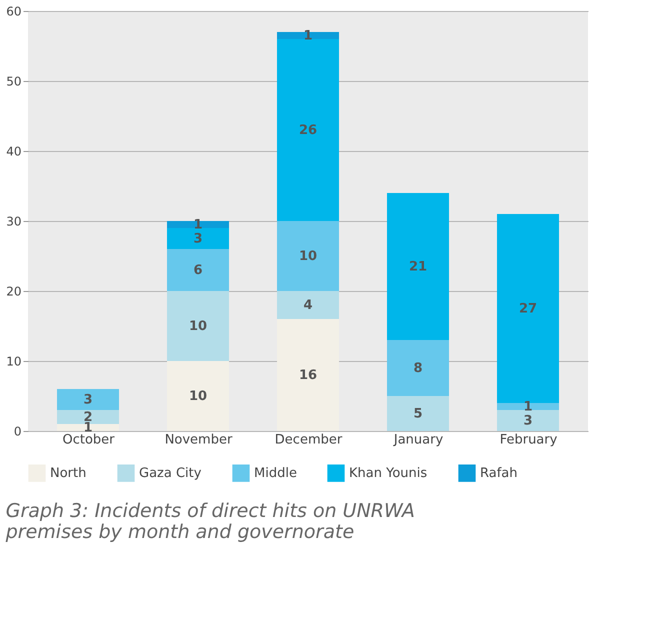  What do you see at coordinates (14, 81) in the screenshot?
I see `y-tick-label: 50` at bounding box center [14, 81].